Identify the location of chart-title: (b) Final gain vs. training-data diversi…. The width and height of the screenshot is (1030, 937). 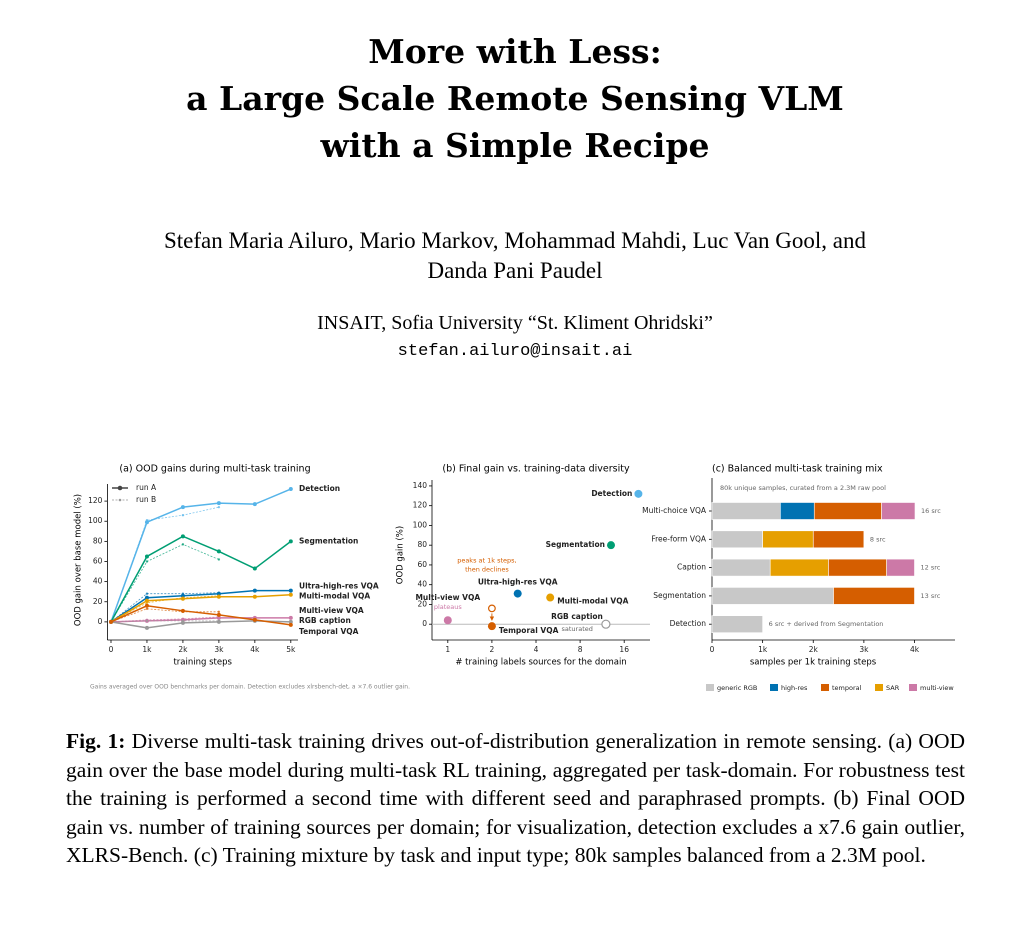
(536, 469).